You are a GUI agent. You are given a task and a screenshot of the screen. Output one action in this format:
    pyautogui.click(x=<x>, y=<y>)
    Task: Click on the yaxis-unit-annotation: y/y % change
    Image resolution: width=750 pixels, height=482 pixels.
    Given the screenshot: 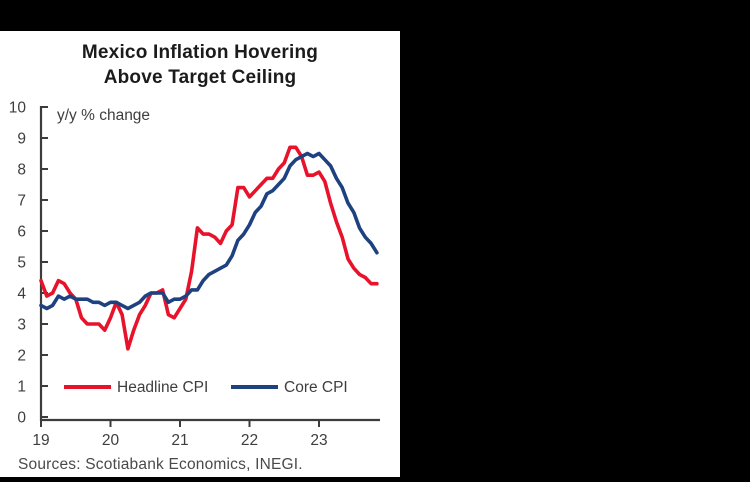 What is the action you would take?
    pyautogui.click(x=103, y=115)
    